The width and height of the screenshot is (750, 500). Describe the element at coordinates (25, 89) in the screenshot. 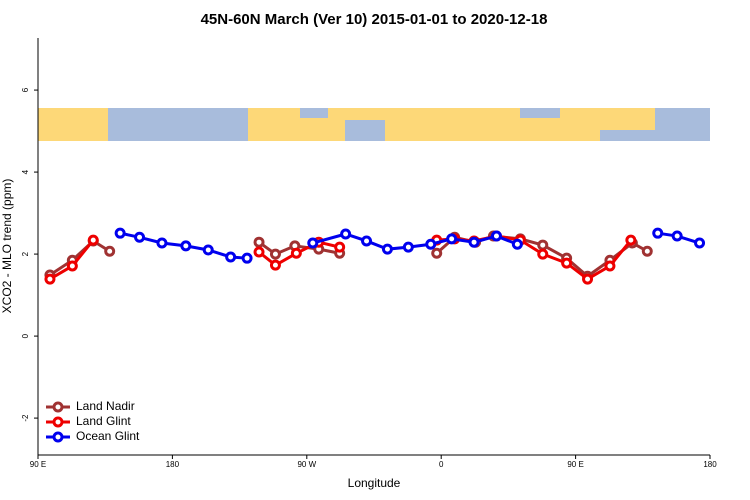

I see `y-tick-label: 6` at that location.